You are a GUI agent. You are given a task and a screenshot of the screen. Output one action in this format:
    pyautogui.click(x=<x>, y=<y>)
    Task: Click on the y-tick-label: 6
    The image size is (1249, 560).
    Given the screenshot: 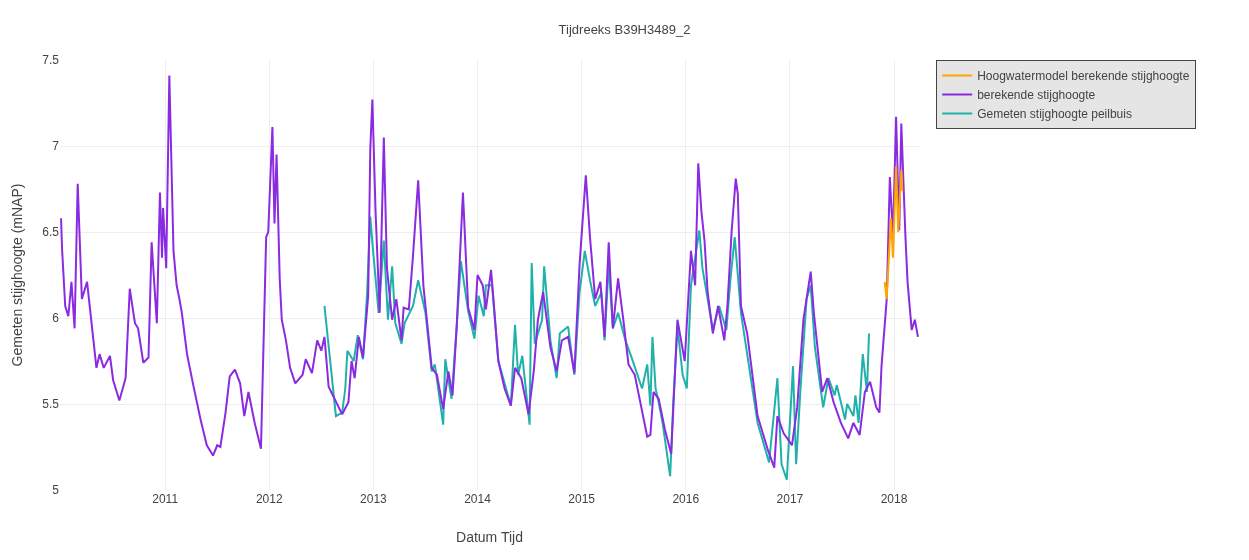 What is the action you would take?
    pyautogui.click(x=56, y=318)
    